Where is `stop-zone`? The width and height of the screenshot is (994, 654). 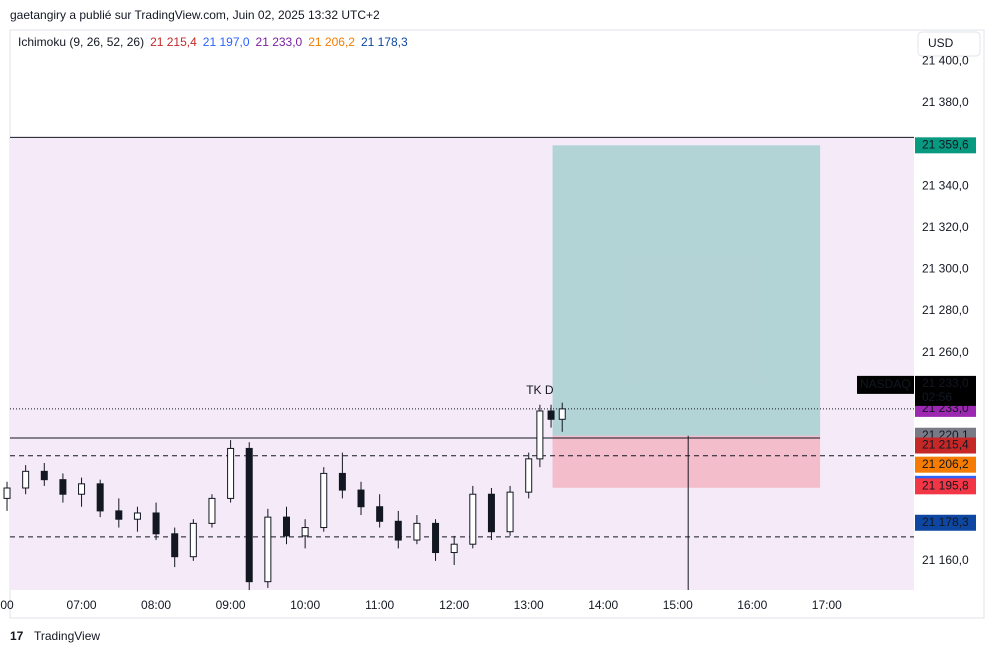
stop-zone is located at coordinates (686, 461).